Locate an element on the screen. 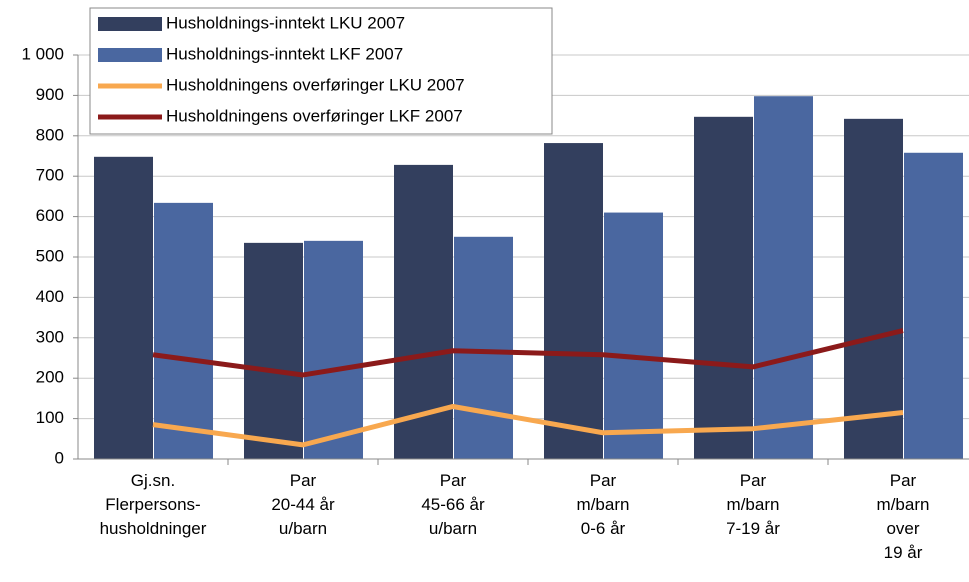 Image resolution: width=969 pixels, height=582 pixels. legend-label: Husholdningens overføringer LKU 2007 is located at coordinates (315, 84).